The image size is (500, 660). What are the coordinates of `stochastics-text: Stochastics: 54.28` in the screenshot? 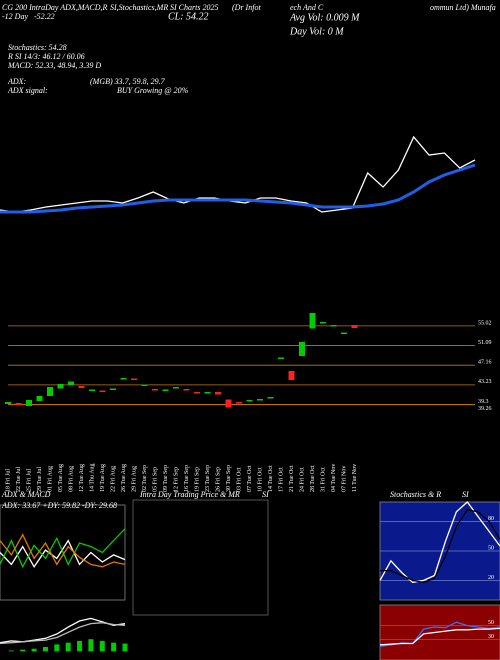 It's located at (37, 47).